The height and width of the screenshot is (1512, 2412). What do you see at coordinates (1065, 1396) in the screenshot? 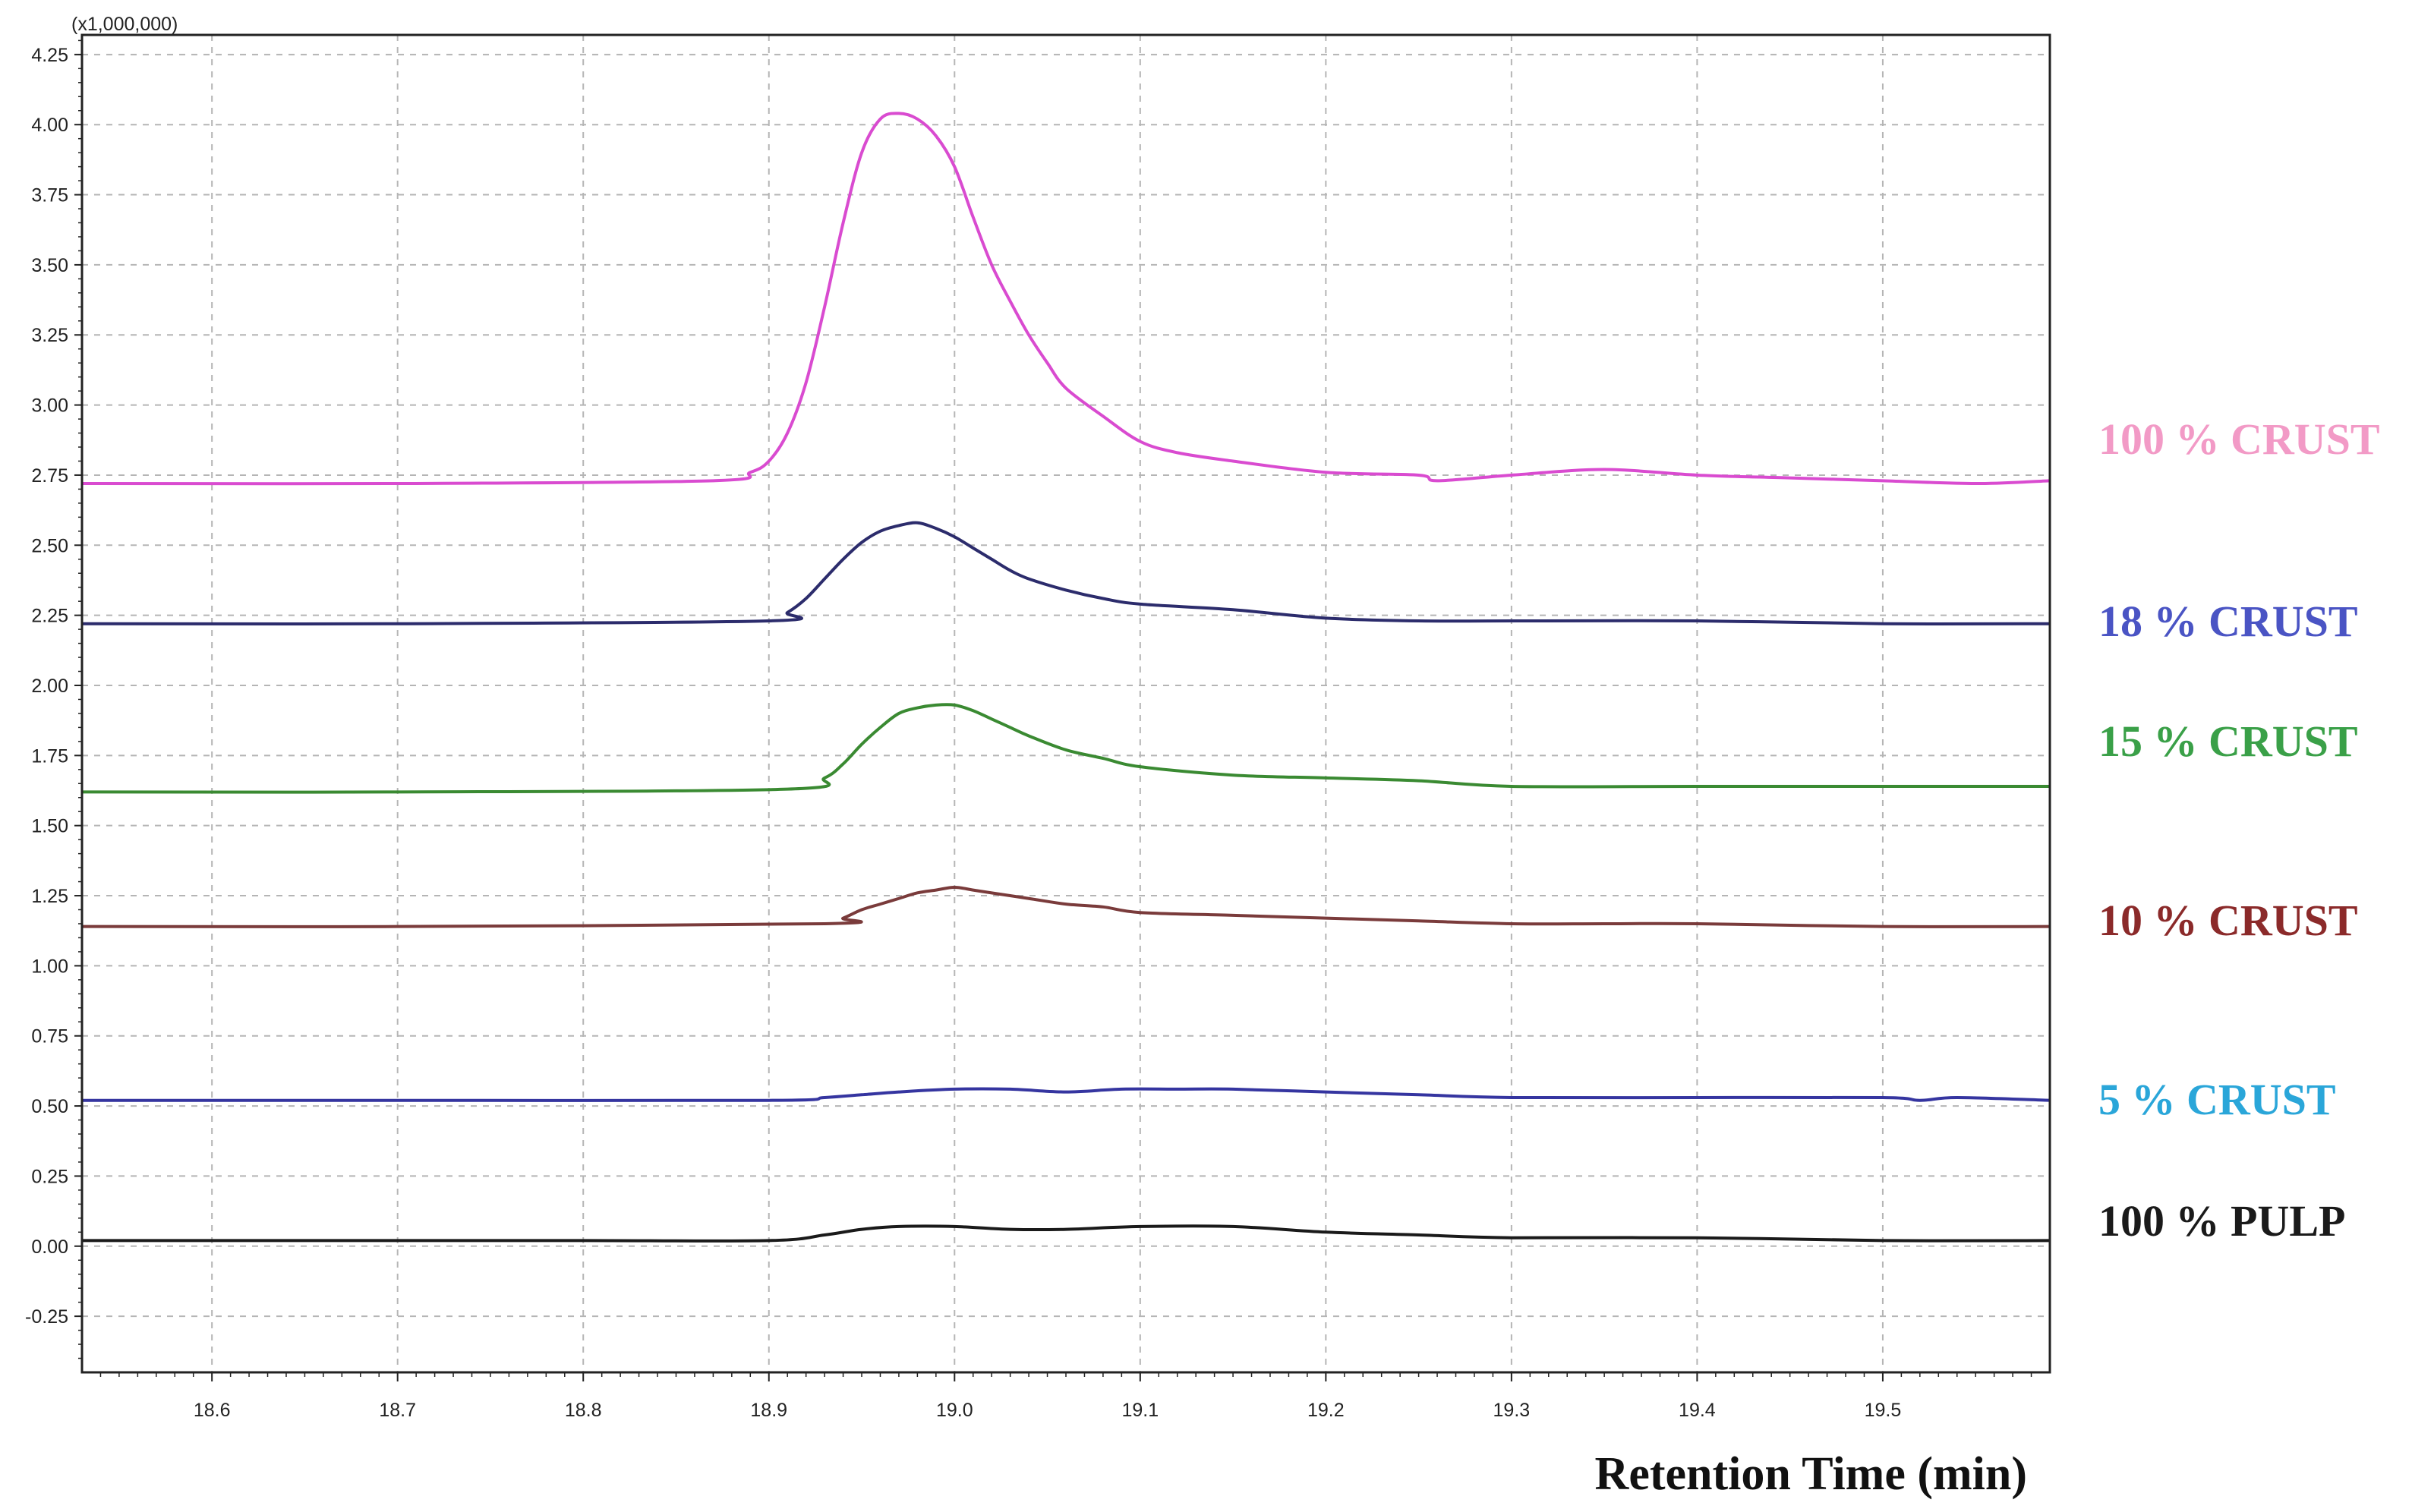
I see `x-axis: 18.6 18.7 18.8 18.9 19.0 19.1 19.2 19.3 19.4 19.5` at bounding box center [1065, 1396].